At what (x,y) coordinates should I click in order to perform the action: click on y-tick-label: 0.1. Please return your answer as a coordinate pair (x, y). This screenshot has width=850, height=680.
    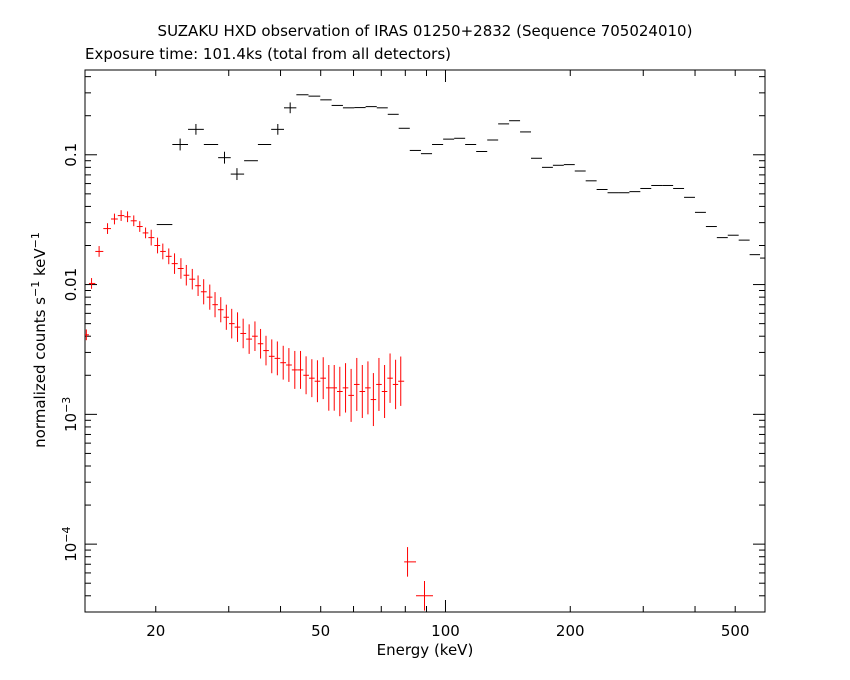
    Looking at the image, I should click on (71, 155).